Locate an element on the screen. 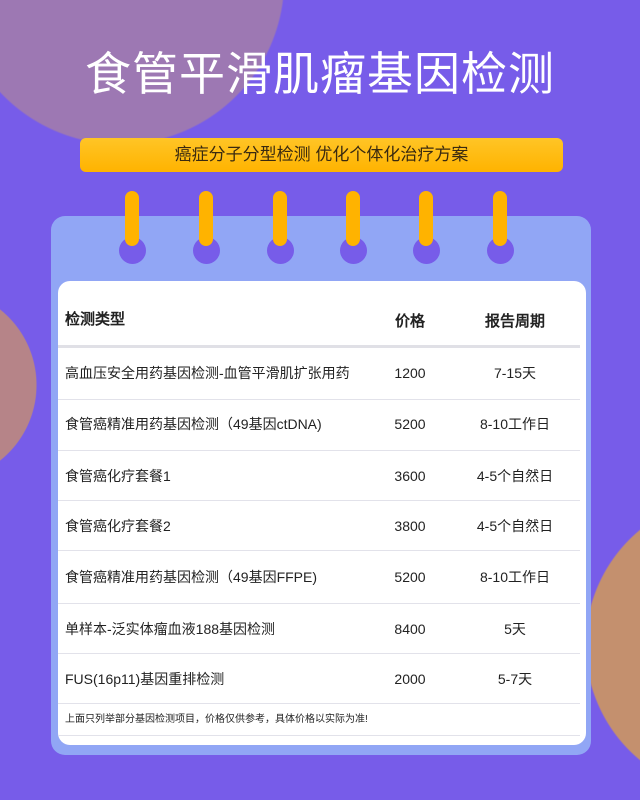 This screenshot has height=800, width=640. cell-type: 食管癌精准用药基因检测（49基因ctDNA) is located at coordinates (193, 424).